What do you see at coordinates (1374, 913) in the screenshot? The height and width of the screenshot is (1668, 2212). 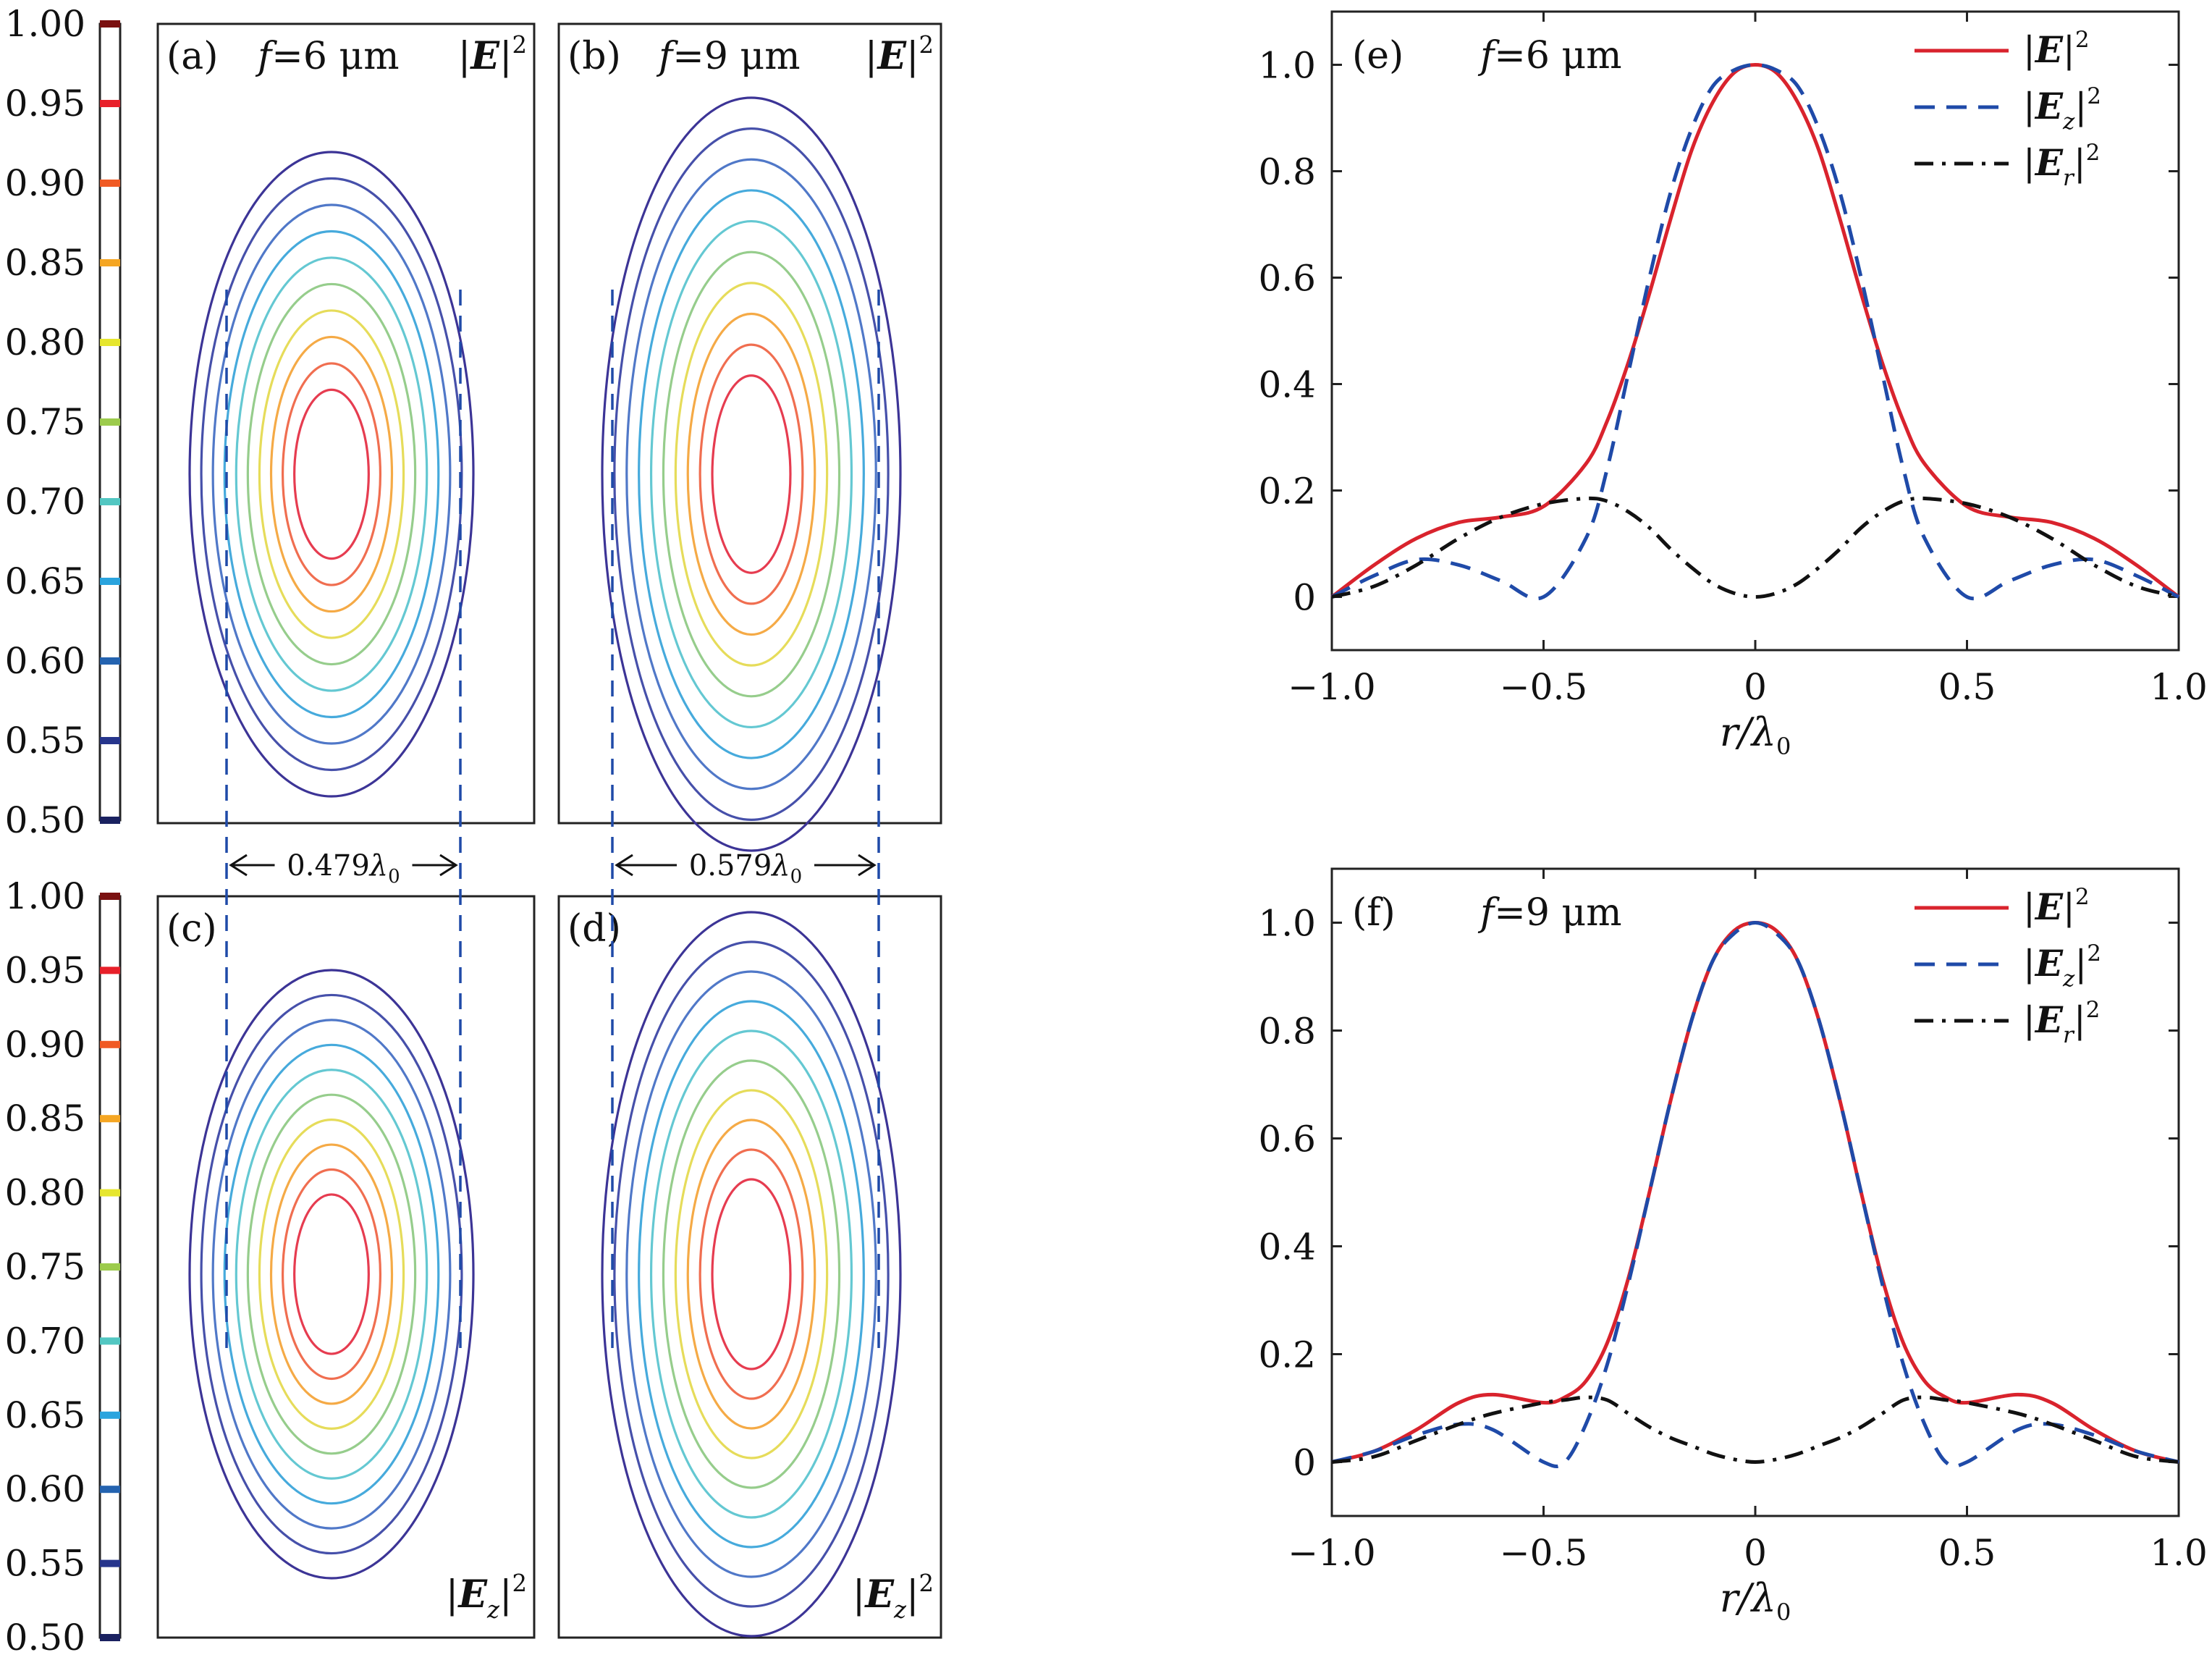 I see `panel-label: (f)` at bounding box center [1374, 913].